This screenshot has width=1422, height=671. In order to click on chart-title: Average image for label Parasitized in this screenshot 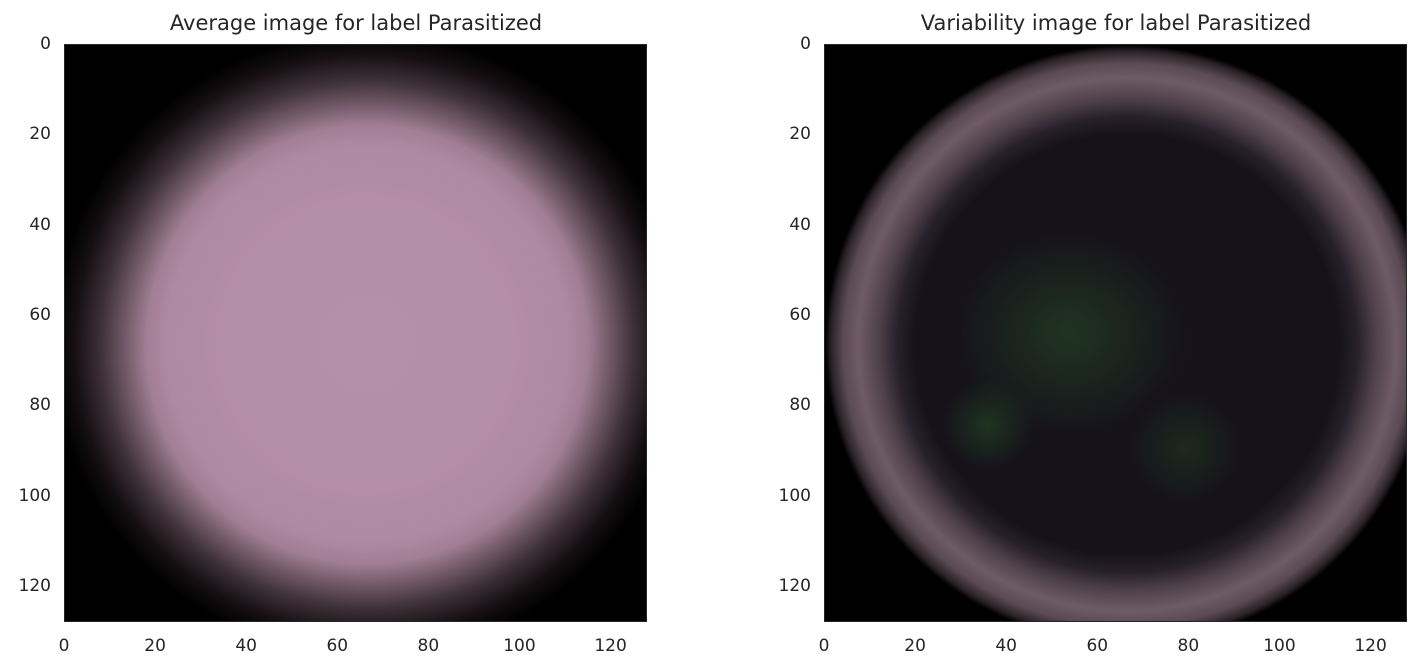, I will do `click(356, 23)`.